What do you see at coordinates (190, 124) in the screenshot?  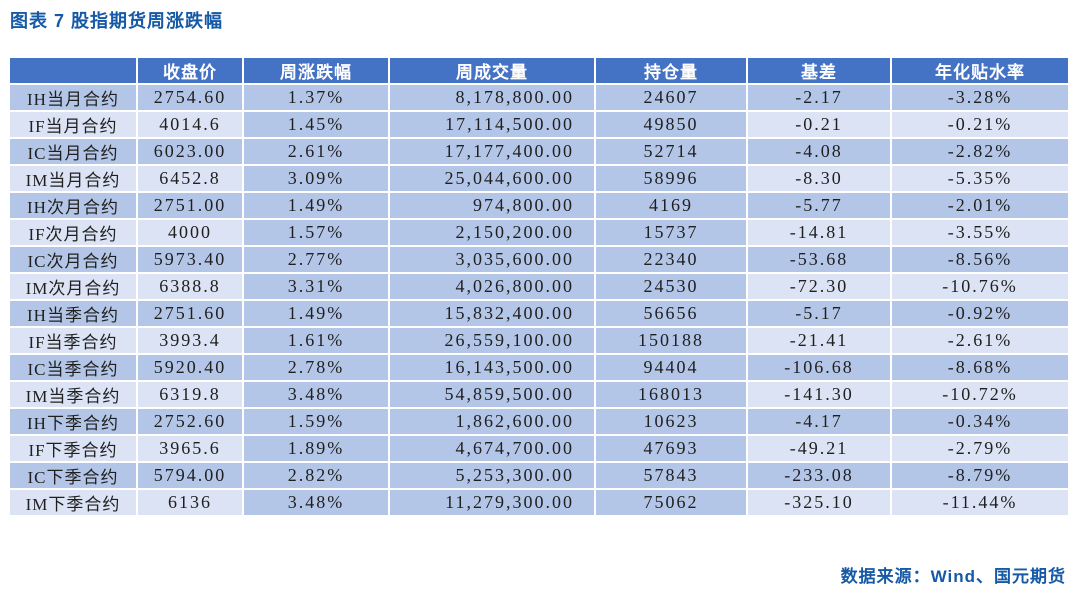 I see `cell-close: 4014.6` at bounding box center [190, 124].